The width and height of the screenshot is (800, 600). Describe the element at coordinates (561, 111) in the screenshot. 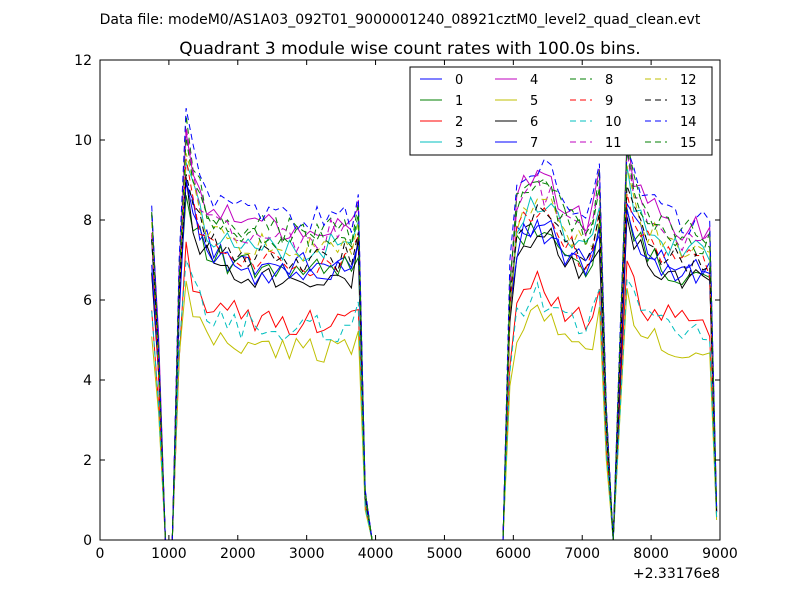

I see `legend-box` at that location.